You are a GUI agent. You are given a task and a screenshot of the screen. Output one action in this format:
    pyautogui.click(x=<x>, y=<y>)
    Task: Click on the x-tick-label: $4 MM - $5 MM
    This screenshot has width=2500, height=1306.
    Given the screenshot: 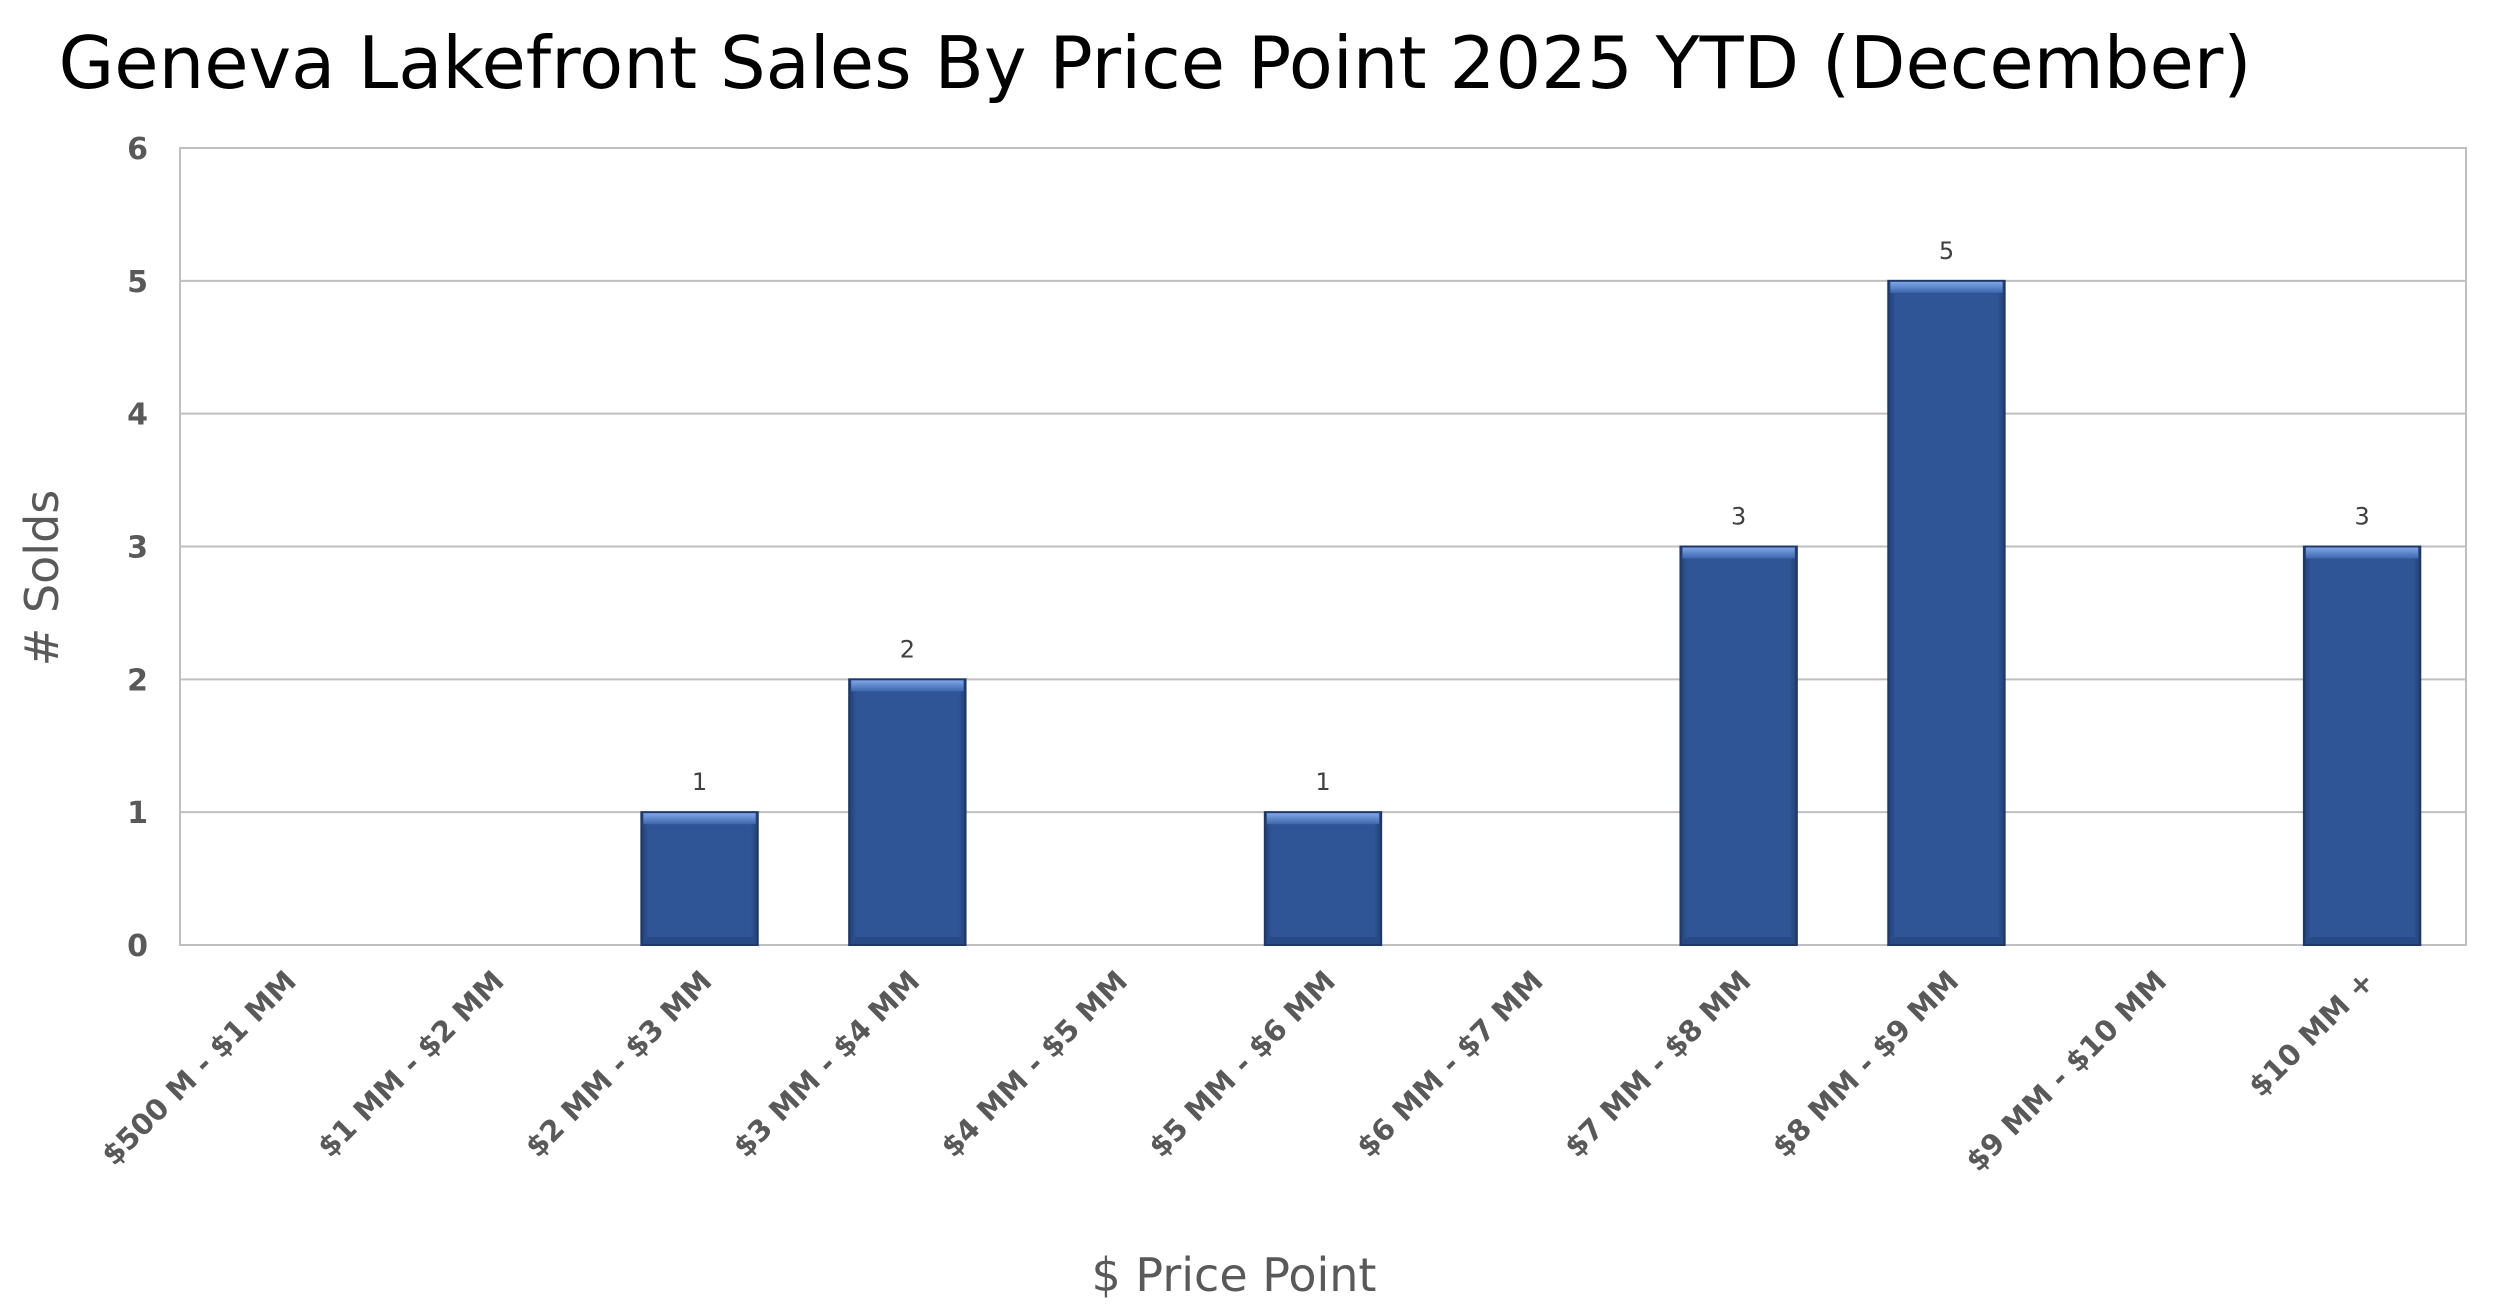 What is the action you would take?
    pyautogui.click(x=1034, y=1064)
    